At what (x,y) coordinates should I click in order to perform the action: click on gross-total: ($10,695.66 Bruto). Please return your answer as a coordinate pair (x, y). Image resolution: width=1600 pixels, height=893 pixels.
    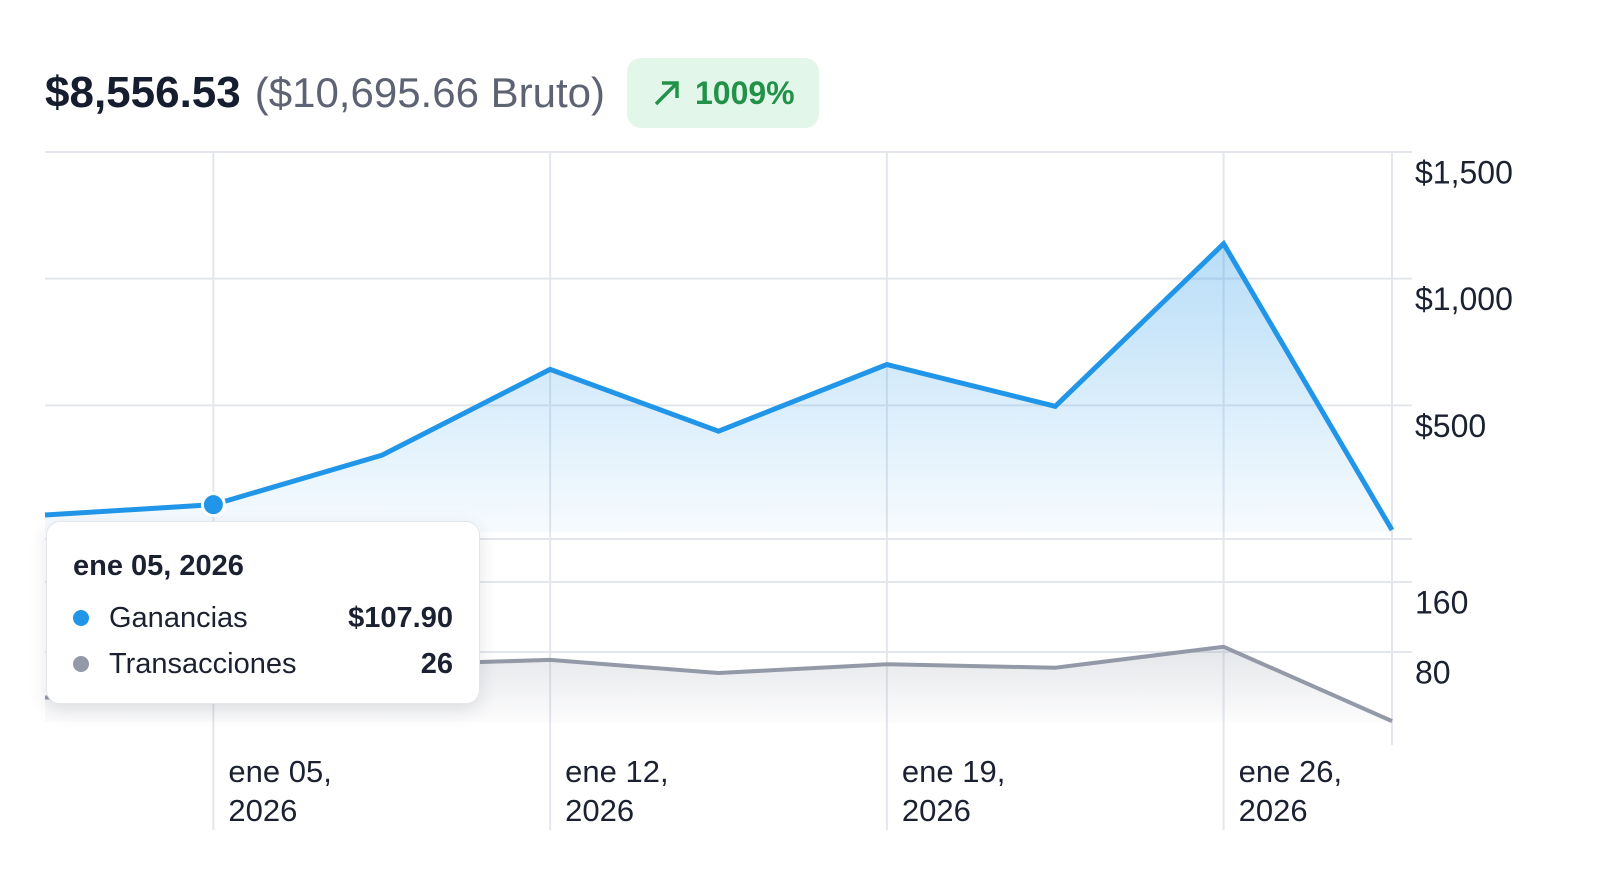
    Looking at the image, I should click on (429, 92).